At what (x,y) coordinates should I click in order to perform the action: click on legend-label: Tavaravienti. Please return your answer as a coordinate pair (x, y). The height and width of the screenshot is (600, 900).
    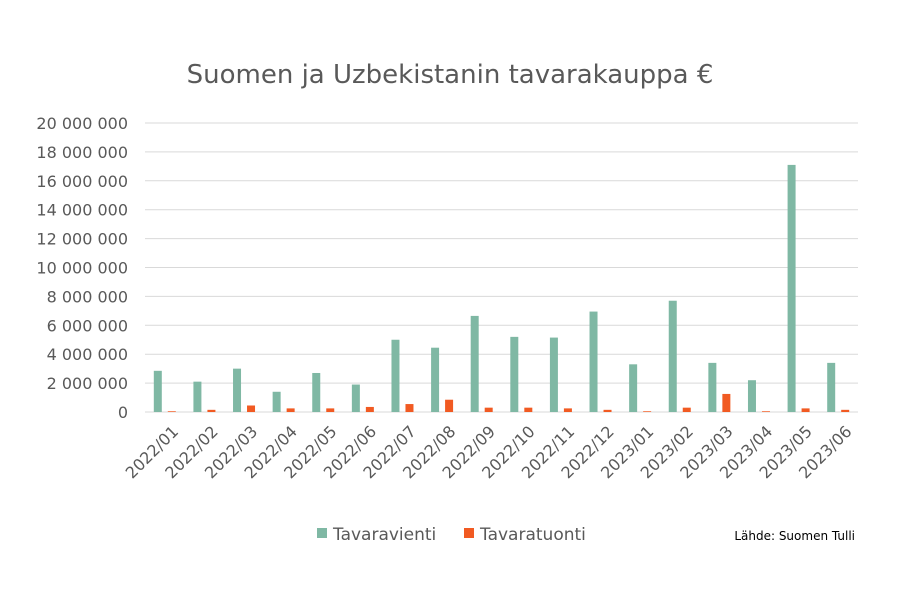
    Looking at the image, I should click on (384, 535).